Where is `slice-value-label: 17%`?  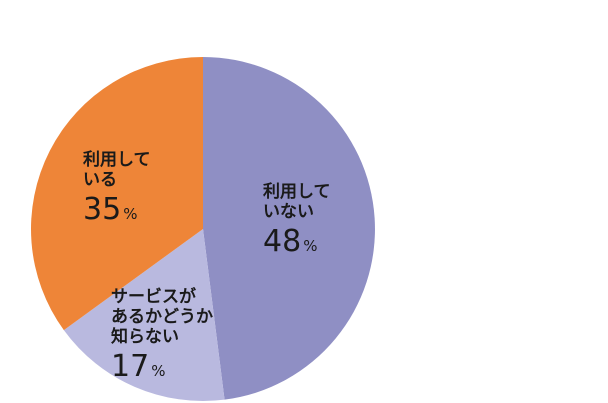
slice-value-label: 17% is located at coordinates (138, 366).